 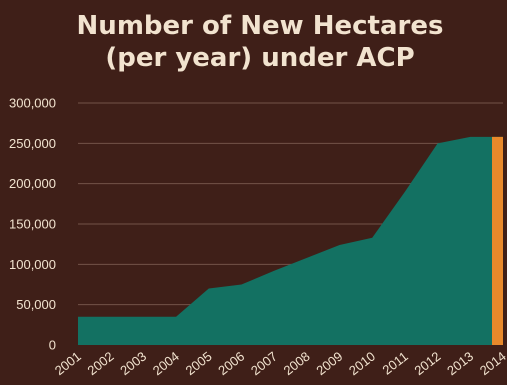 I want to click on x-tick-label: 2007, so click(x=264, y=364).